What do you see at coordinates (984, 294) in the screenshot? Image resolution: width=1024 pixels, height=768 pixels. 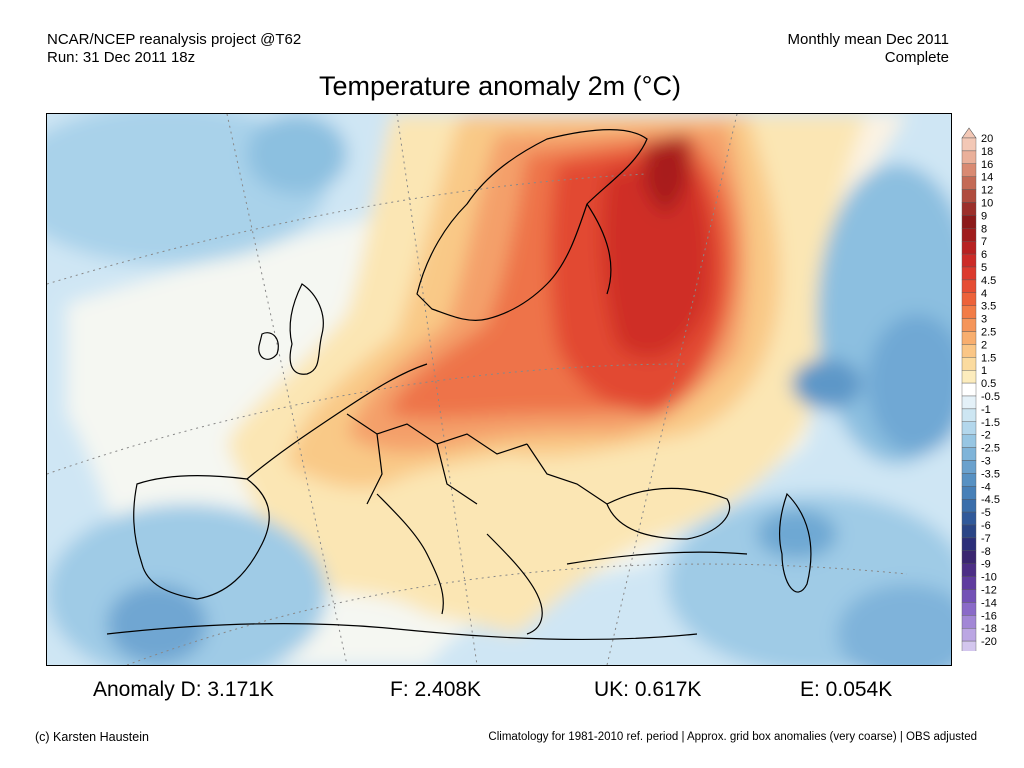 I see `colorbar-label: 4` at bounding box center [984, 294].